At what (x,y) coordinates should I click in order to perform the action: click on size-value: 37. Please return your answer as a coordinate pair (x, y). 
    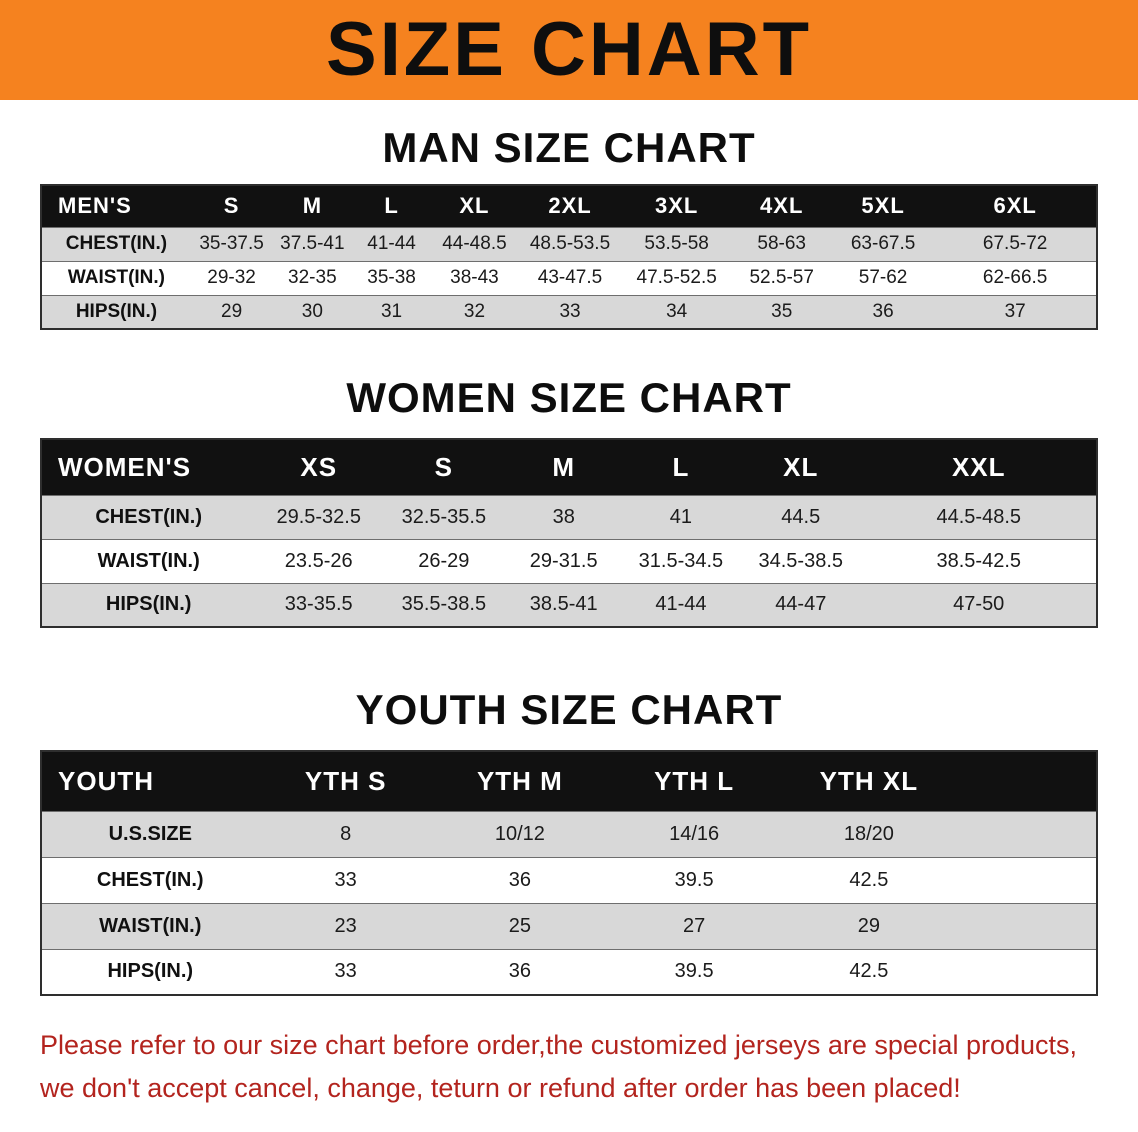
    Looking at the image, I should click on (1015, 311).